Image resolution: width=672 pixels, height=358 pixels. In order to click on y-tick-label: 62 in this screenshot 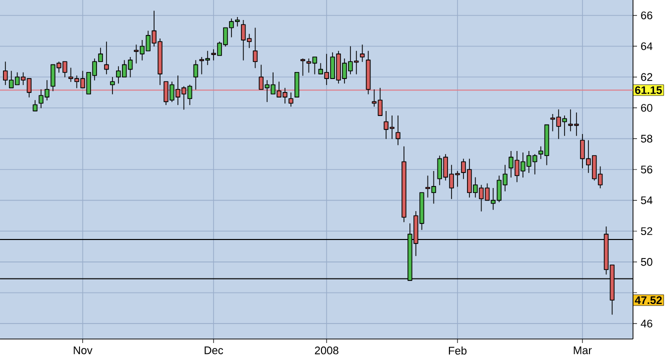, I will do `click(646, 77)`.